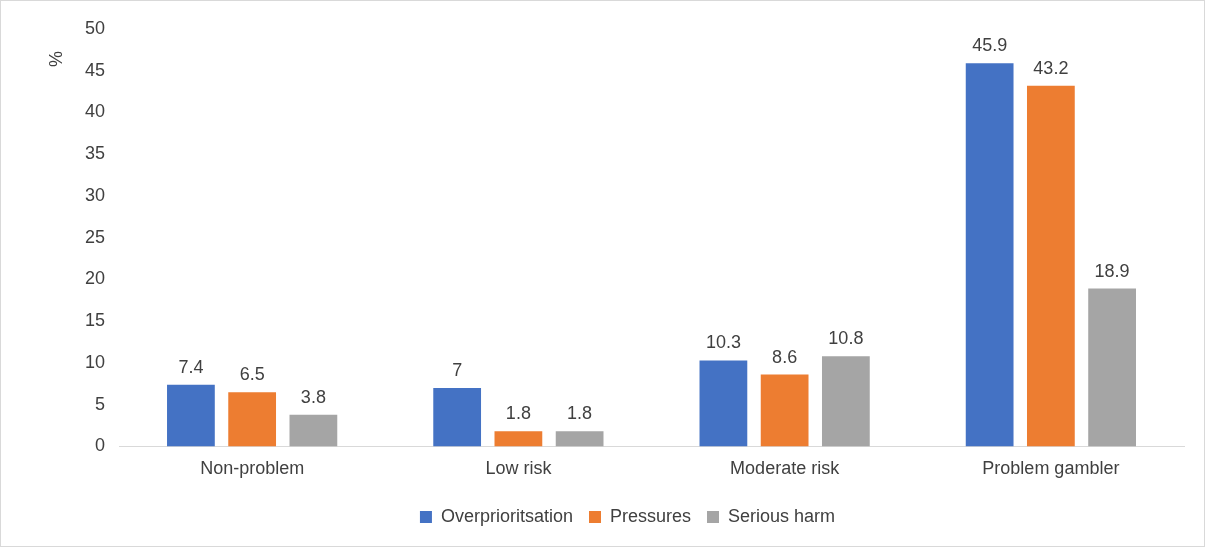  What do you see at coordinates (519, 468) in the screenshot?
I see `x-tick-label: Low risk` at bounding box center [519, 468].